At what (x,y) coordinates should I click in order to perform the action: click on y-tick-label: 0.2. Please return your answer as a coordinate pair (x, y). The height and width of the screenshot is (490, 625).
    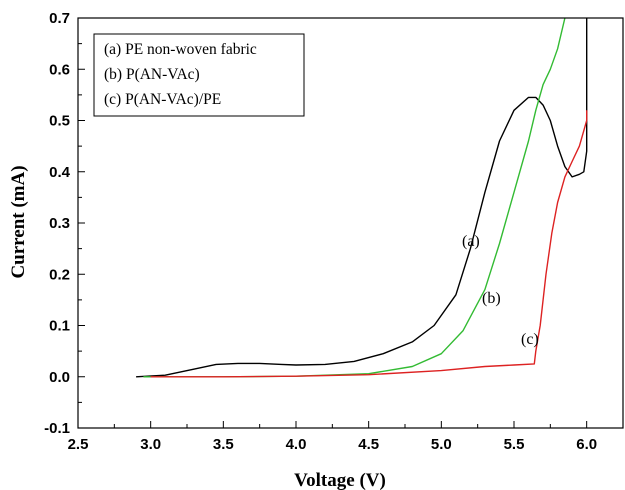
    Looking at the image, I should click on (59, 274).